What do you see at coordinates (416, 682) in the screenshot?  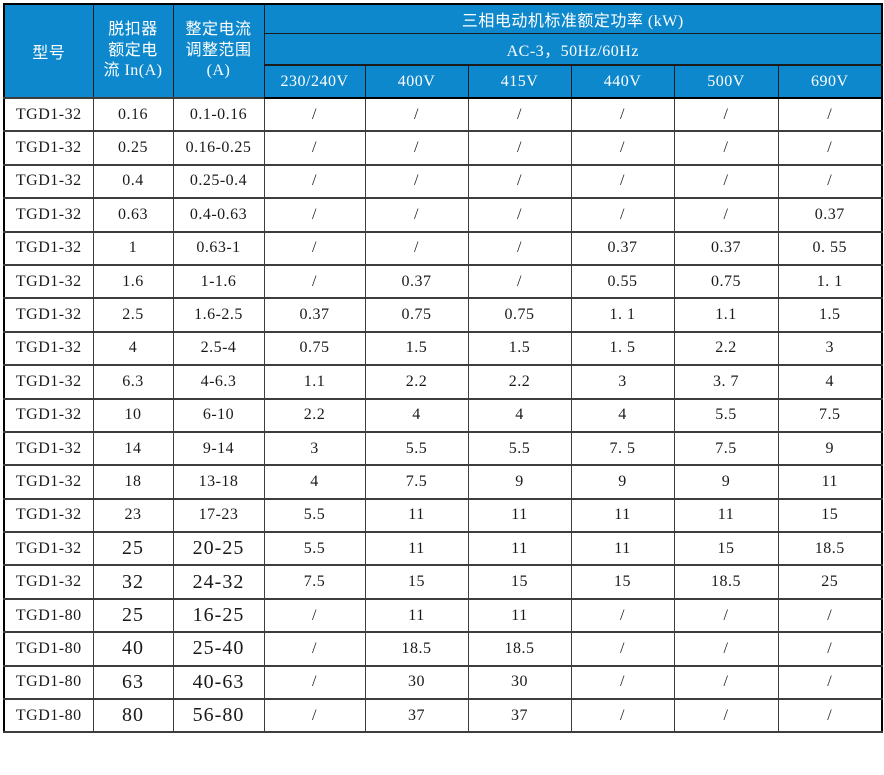 I see `cell-power-400v: 30` at bounding box center [416, 682].